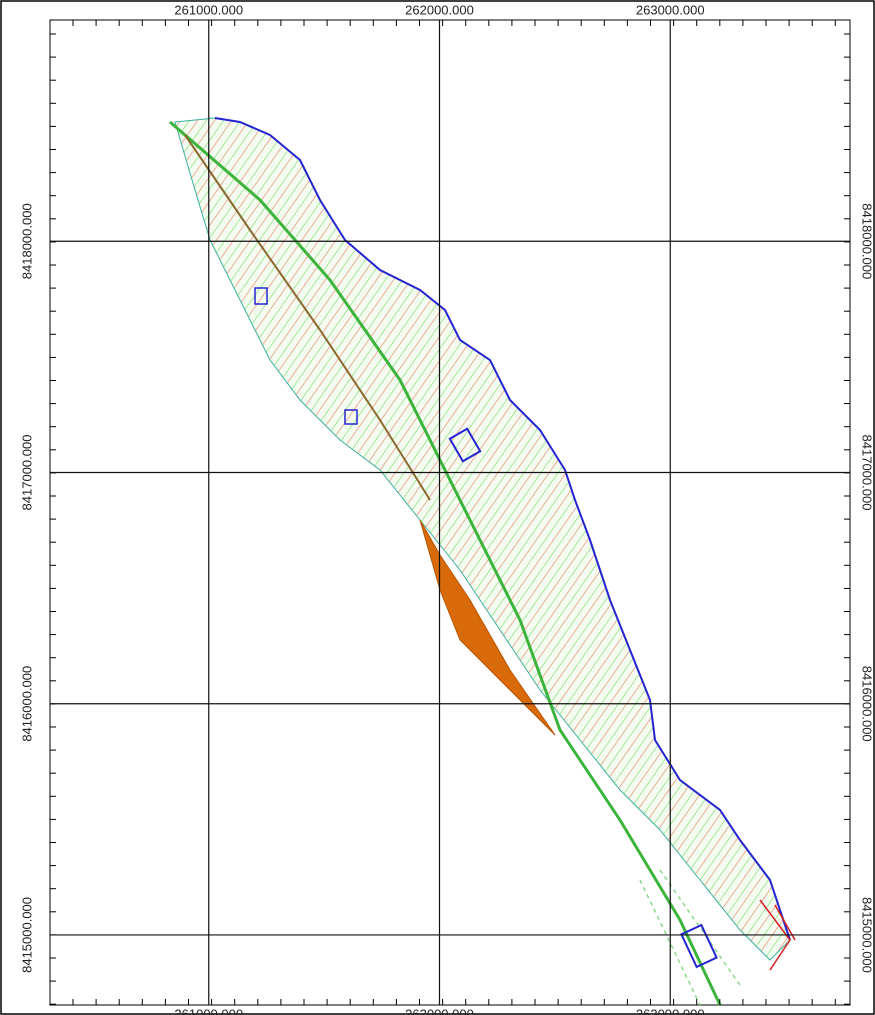  What do you see at coordinates (777, 935) in the screenshot?
I see `contour-line` at bounding box center [777, 935].